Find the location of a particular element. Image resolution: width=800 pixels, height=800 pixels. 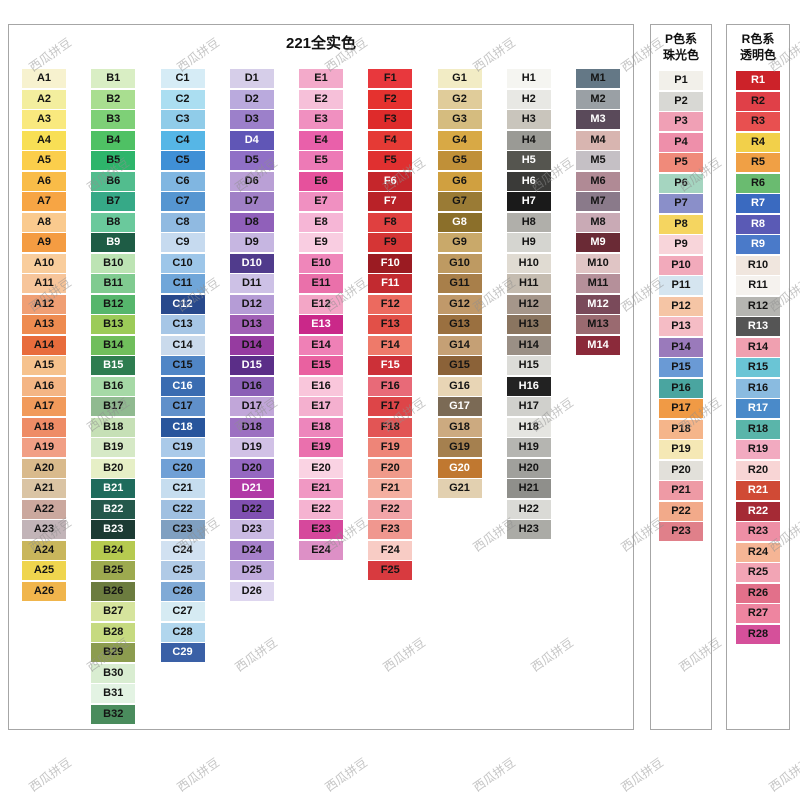

color-swatch-F4: F4 is located at coordinates (390, 140).